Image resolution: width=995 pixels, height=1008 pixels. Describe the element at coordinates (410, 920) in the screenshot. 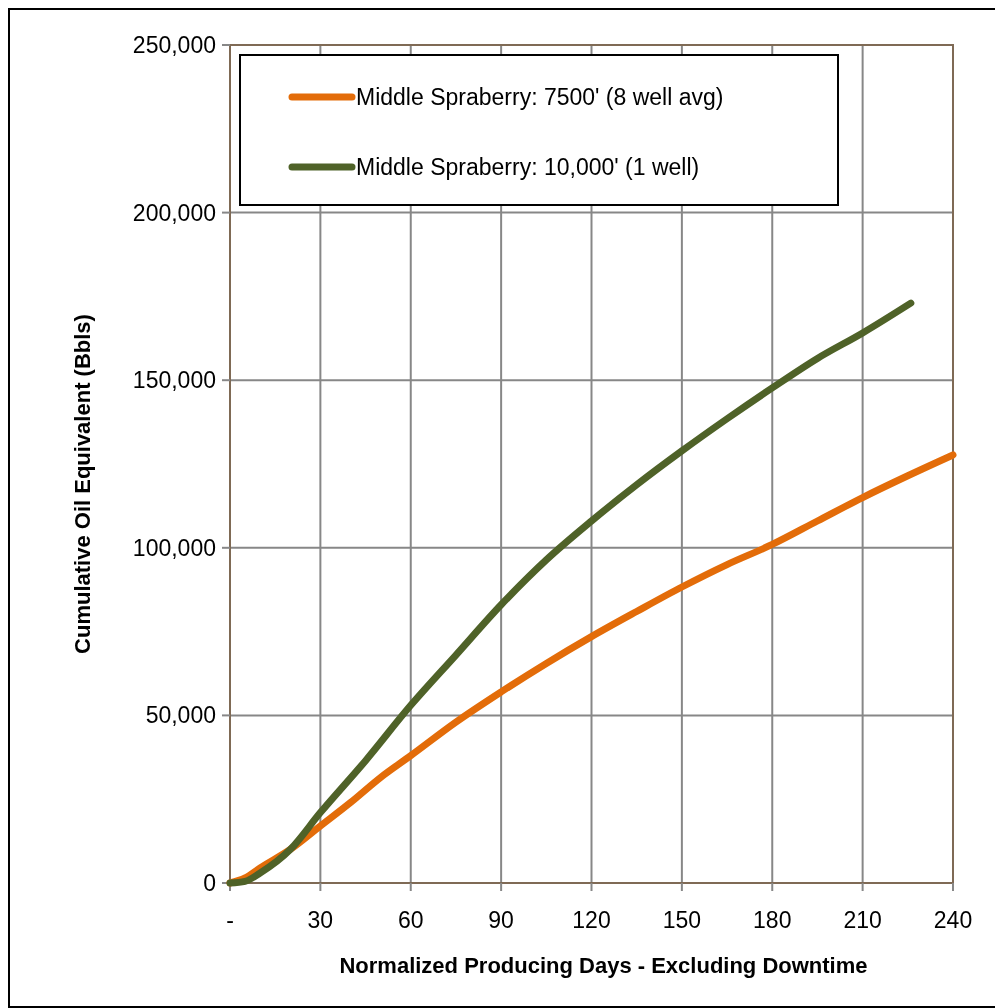

I see `x-tick-label: 60` at that location.